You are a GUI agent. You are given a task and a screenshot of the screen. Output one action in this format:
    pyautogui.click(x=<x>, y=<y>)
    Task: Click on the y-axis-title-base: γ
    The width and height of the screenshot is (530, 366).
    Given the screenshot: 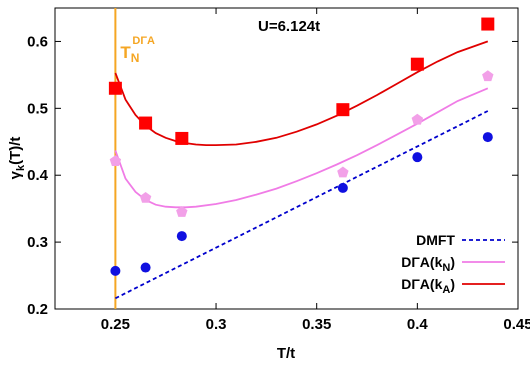 What is the action you would take?
    pyautogui.click(x=15, y=174)
    